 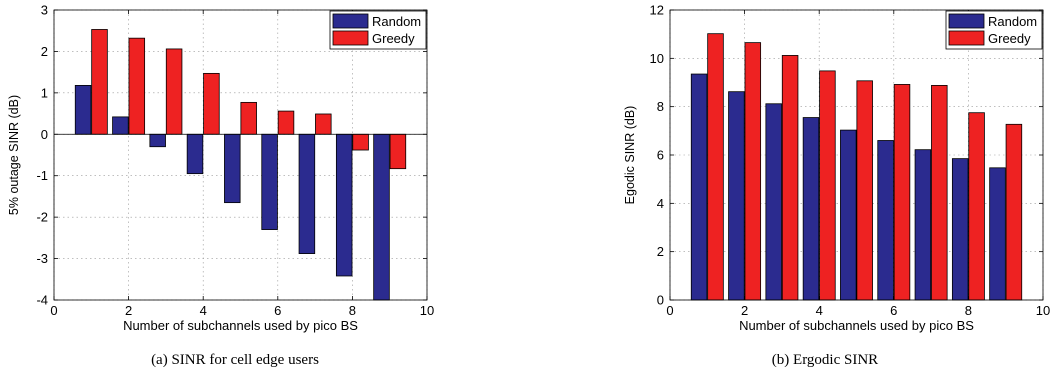 I want to click on charta-legend: Random Greedy, so click(x=378, y=30).